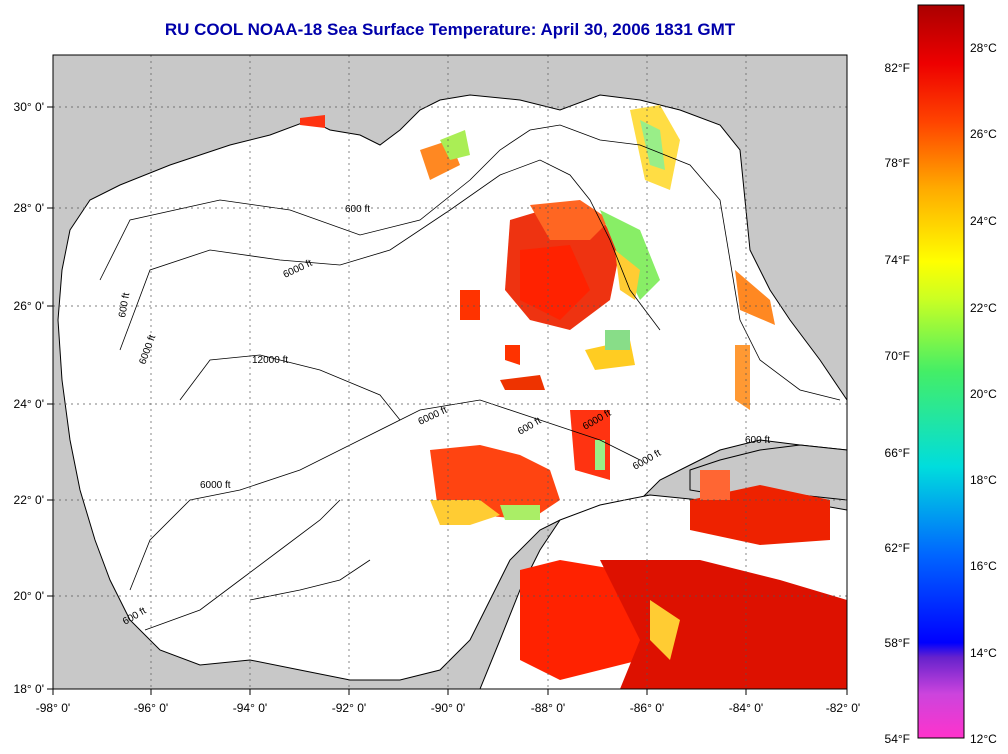 The width and height of the screenshot is (1008, 754). I want to click on y-tick-label: 18° 0', so click(29, 689).